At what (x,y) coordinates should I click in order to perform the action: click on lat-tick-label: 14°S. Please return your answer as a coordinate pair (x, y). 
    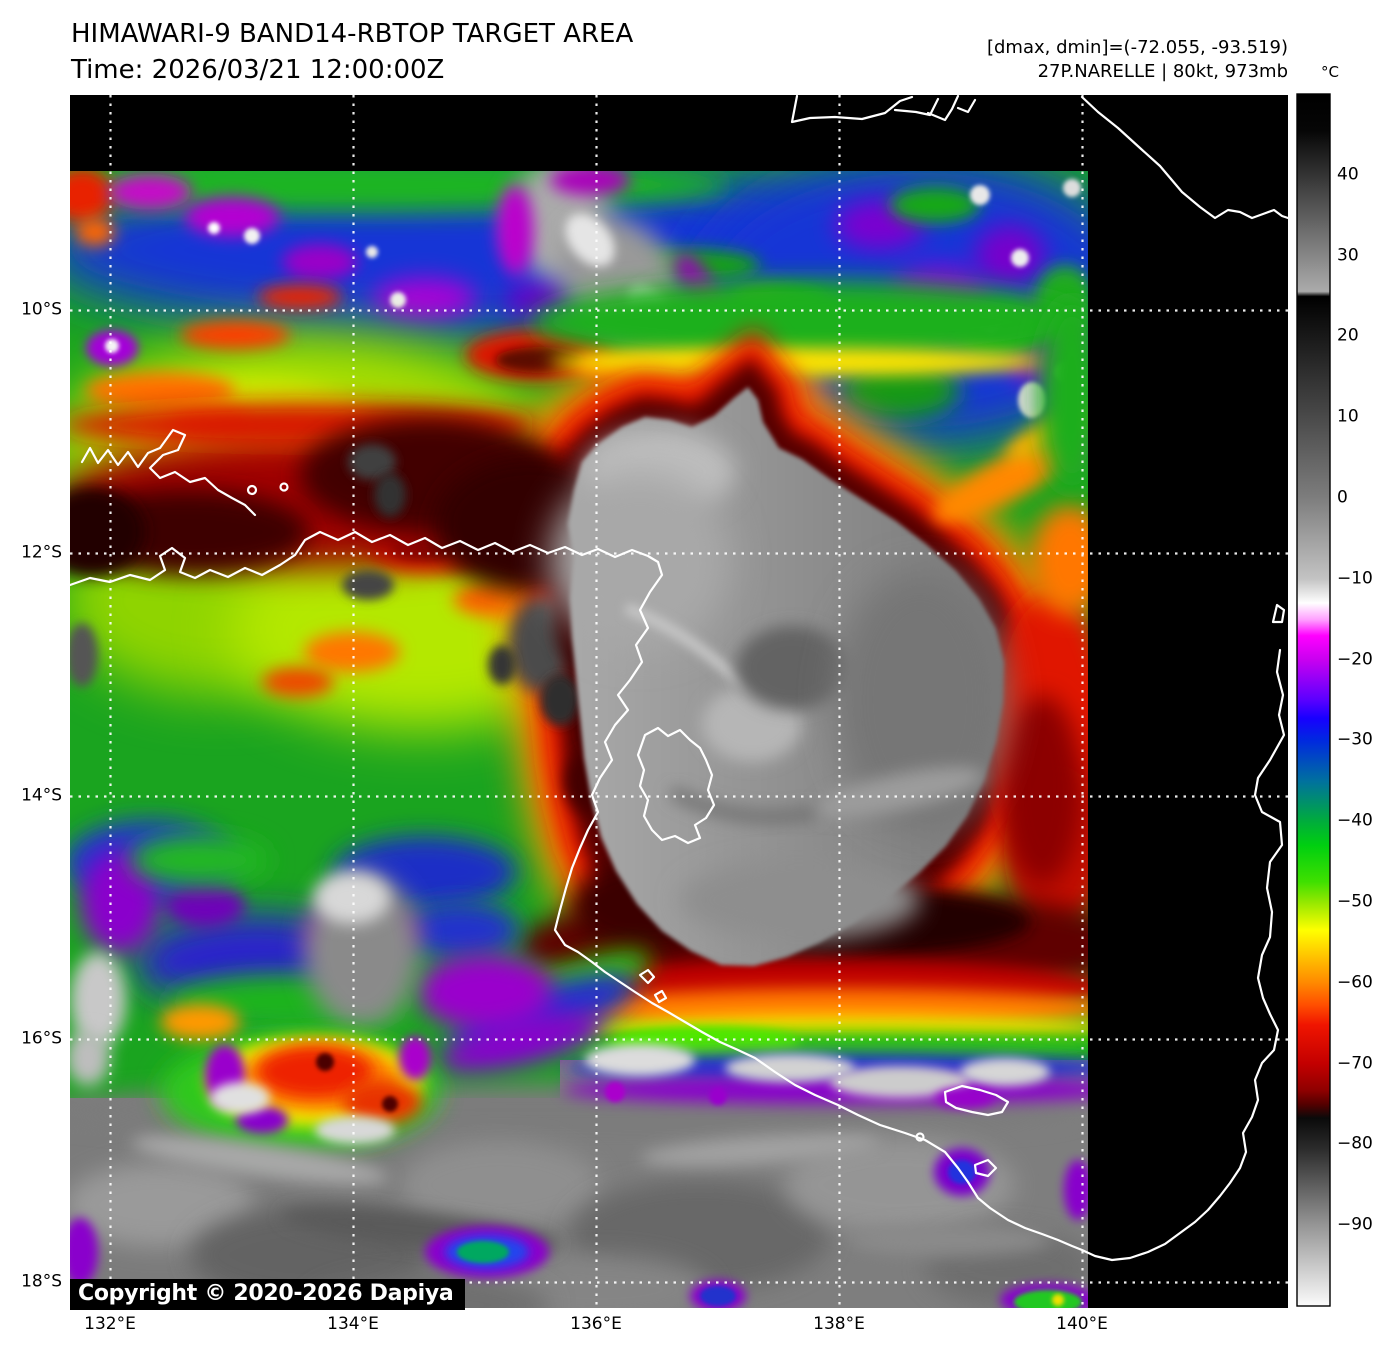
    Looking at the image, I should click on (41, 795).